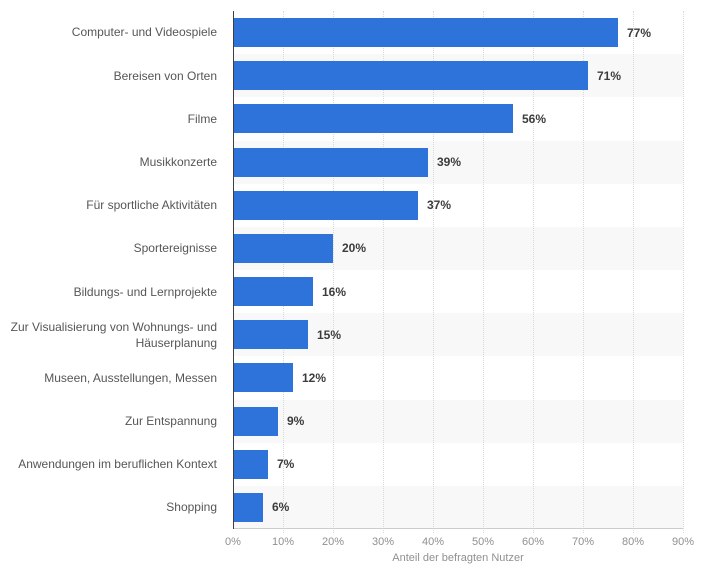 Image resolution: width=704 pixels, height=566 pixels. Describe the element at coordinates (329, 334) in the screenshot. I see `value-label: 15%` at that location.